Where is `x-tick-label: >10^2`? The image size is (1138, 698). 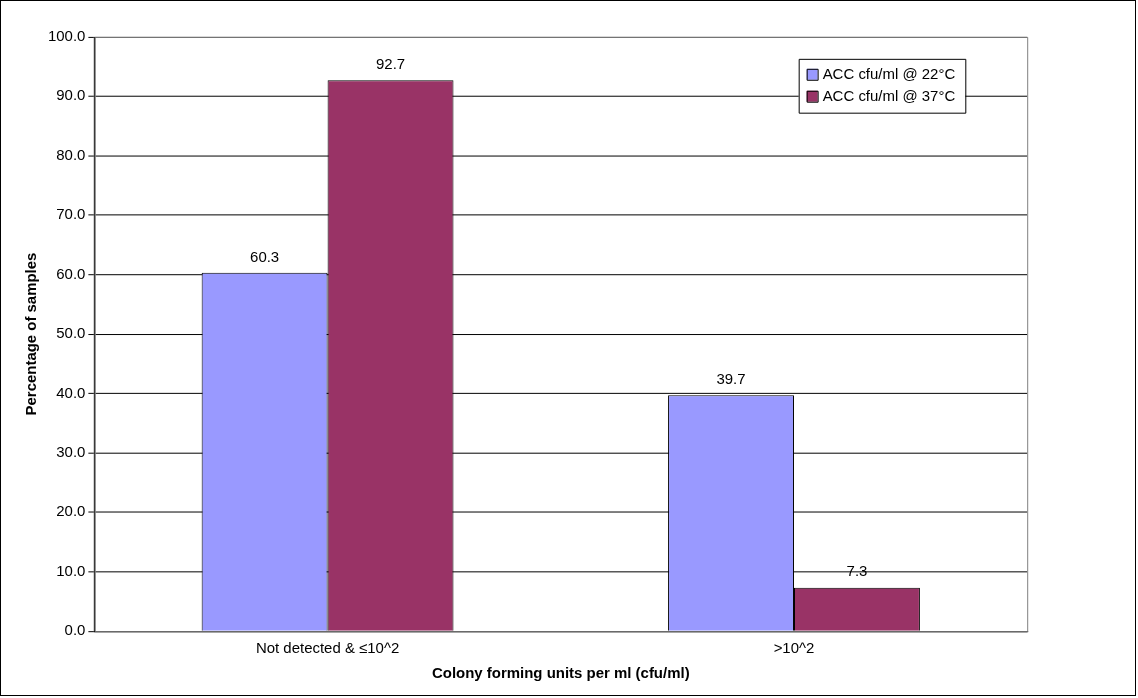 x-tick-label: >10^2 is located at coordinates (794, 648).